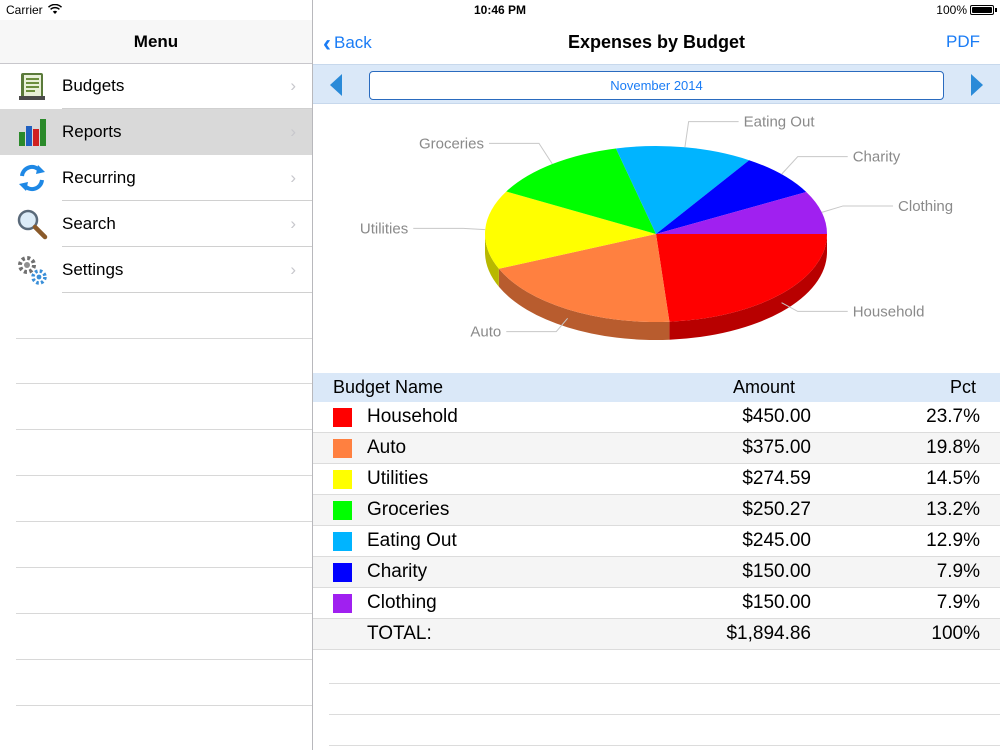  Describe the element at coordinates (656, 541) in the screenshot. I see `table-row: Eating Out $245.00 12.9%` at that location.